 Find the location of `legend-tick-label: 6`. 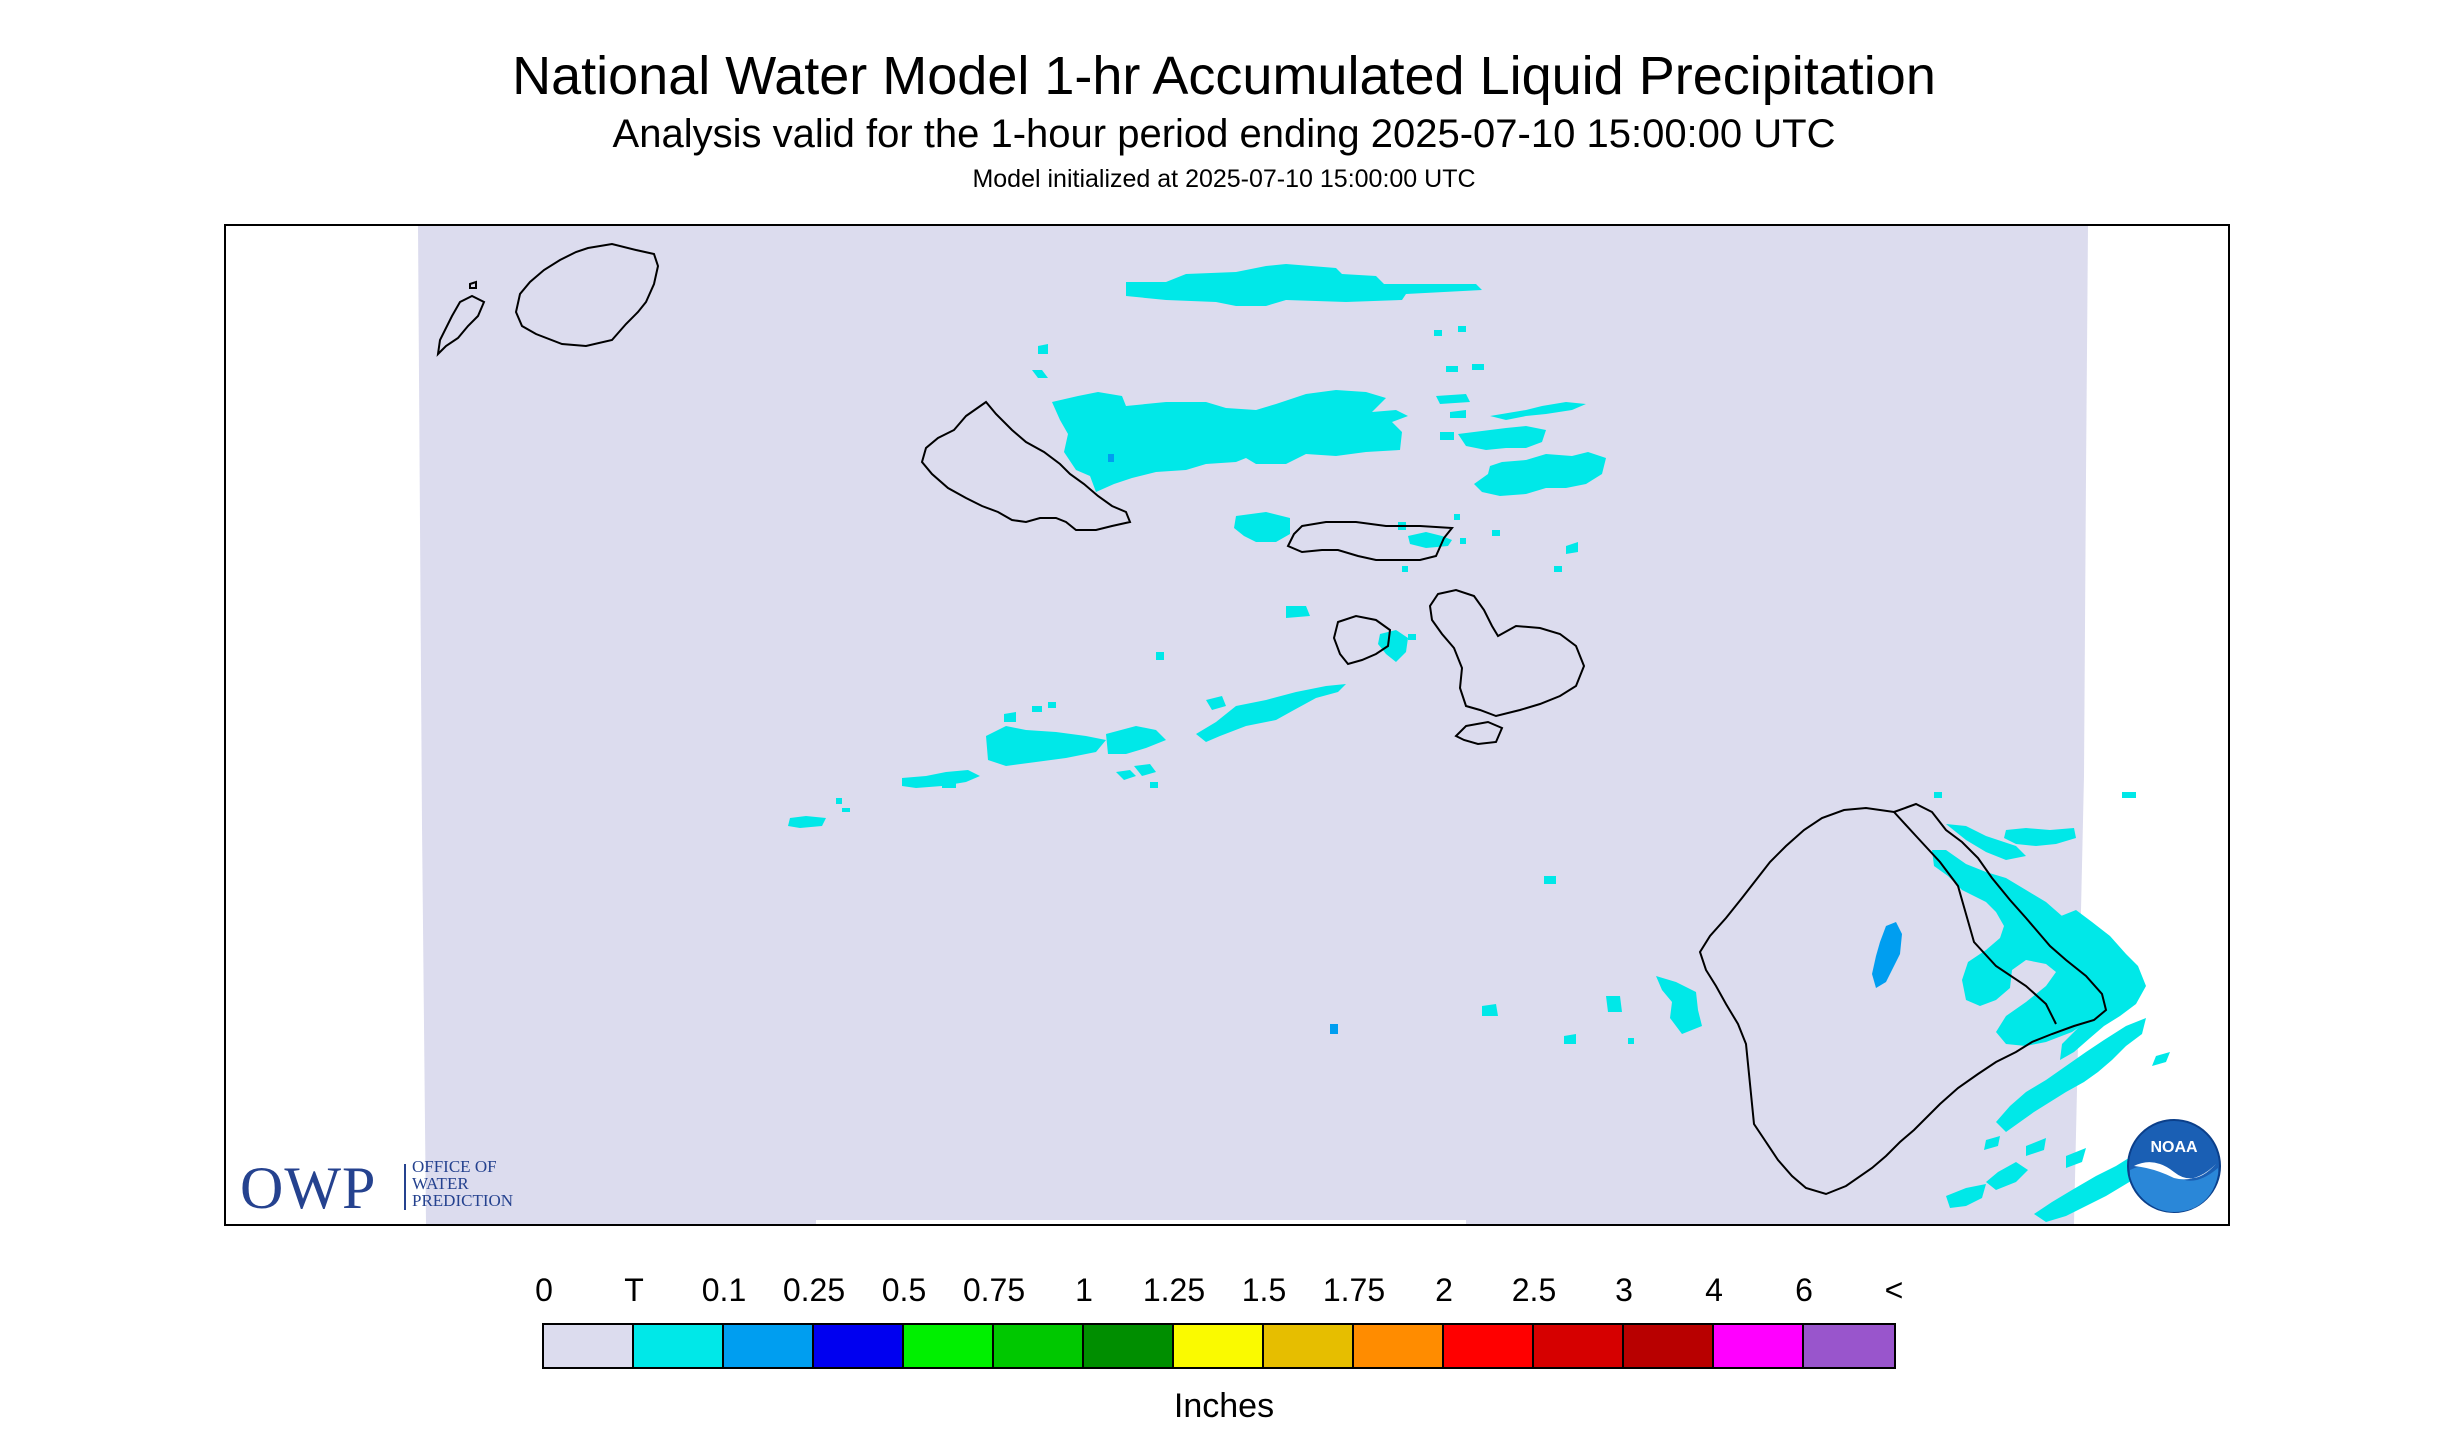

legend-tick-label: 6 is located at coordinates (1804, 1290).